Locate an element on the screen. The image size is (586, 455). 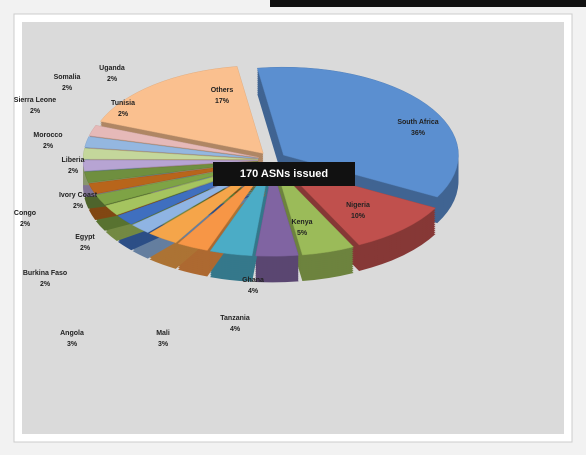
slice-label: Sierra Leone is located at coordinates (35, 100).